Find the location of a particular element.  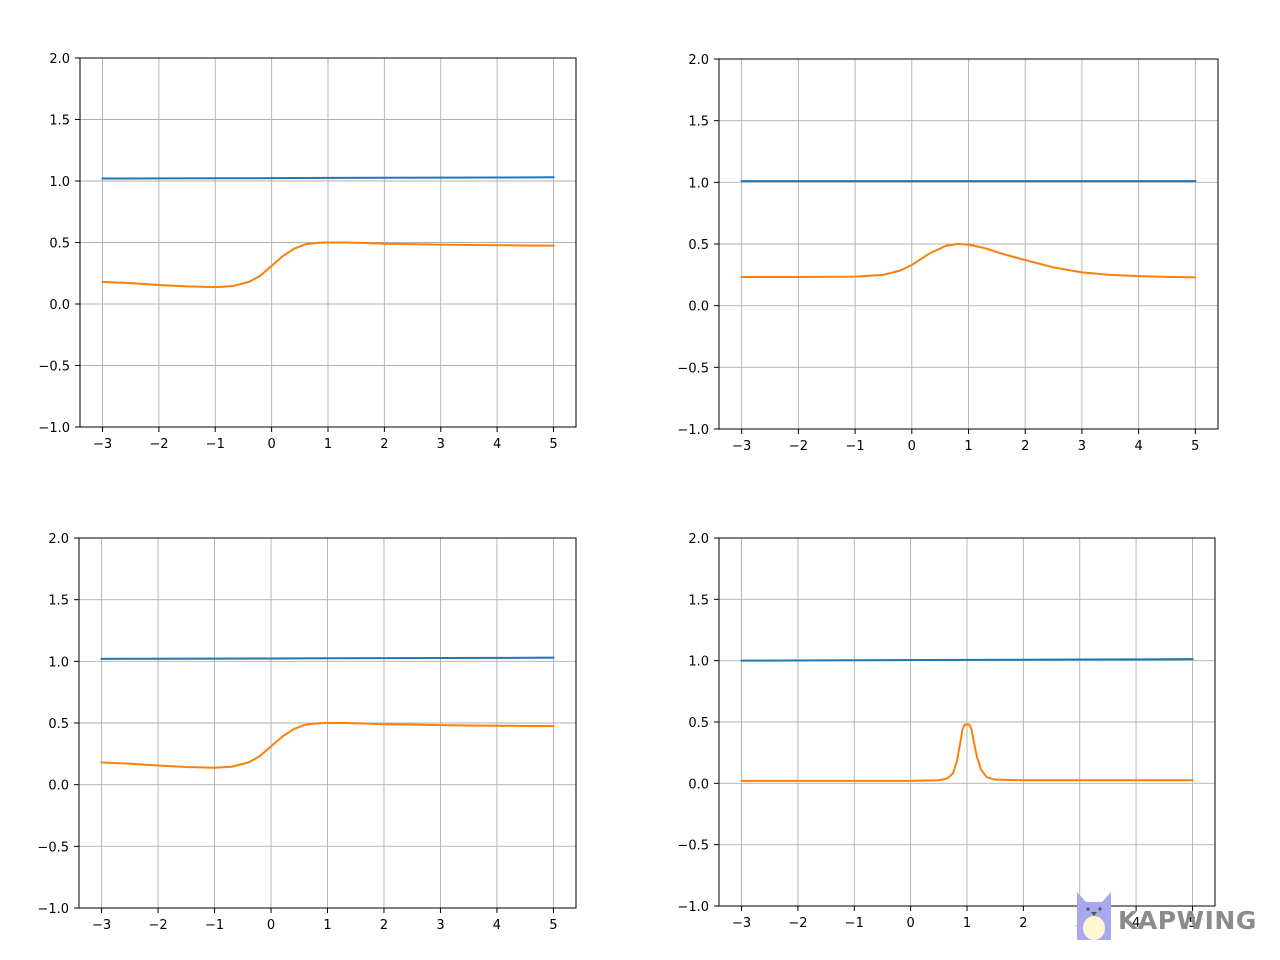

top-left-xtick-label-4: 1 is located at coordinates (328, 444).